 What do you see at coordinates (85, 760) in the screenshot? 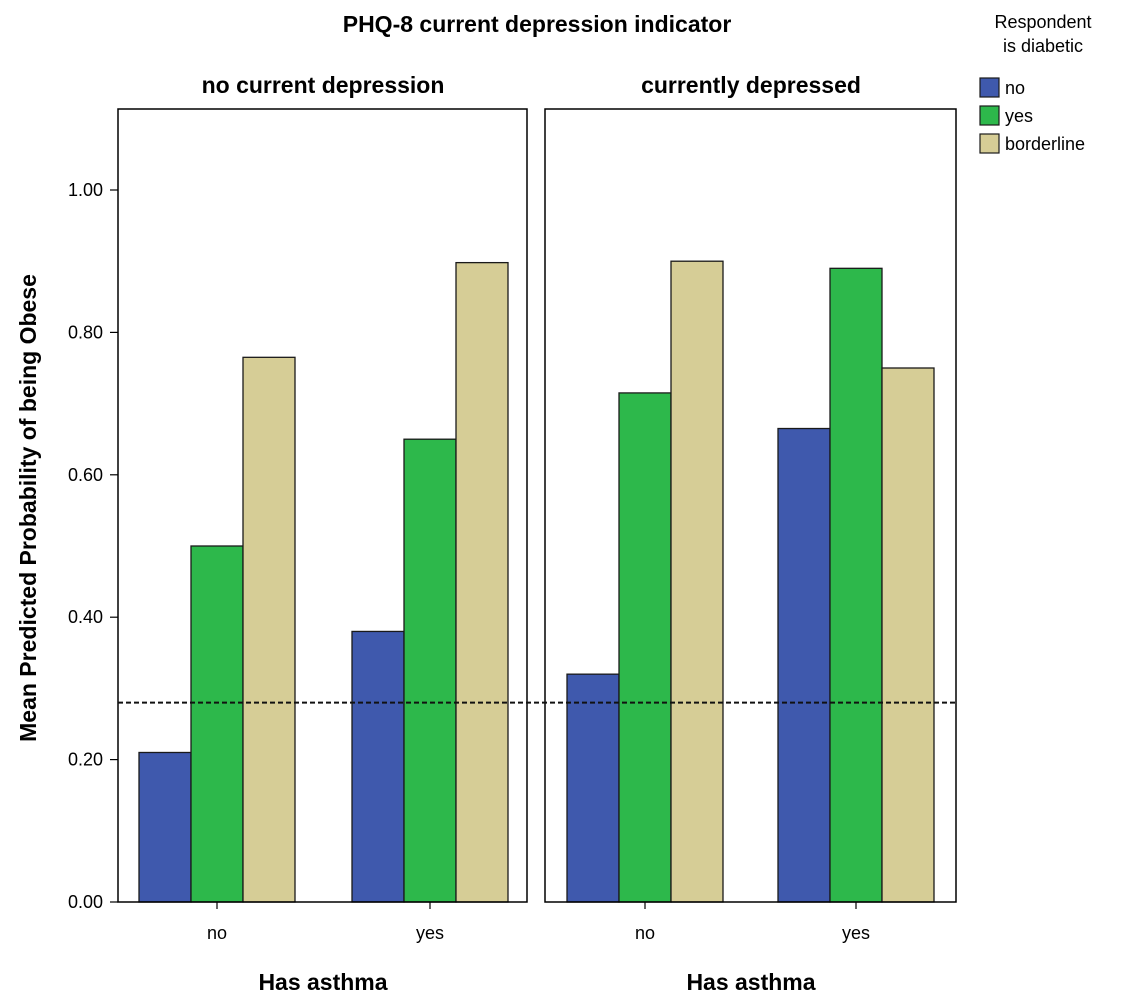
I see `y-tick-label-0.20: 0.20` at bounding box center [85, 760].